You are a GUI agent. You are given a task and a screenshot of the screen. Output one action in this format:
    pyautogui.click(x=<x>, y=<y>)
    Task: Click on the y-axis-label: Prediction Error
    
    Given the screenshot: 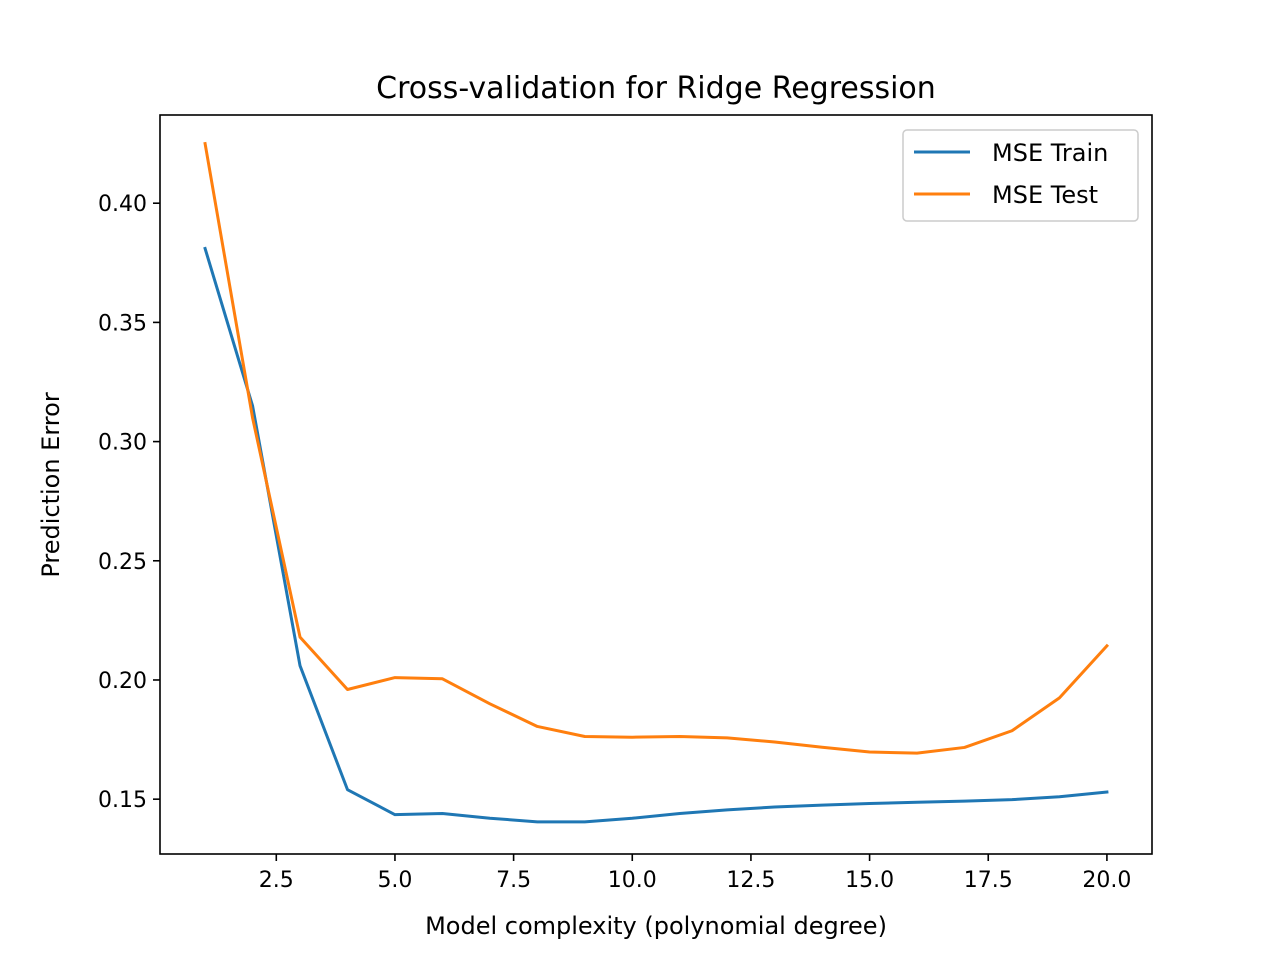 What is the action you would take?
    pyautogui.click(x=51, y=484)
    